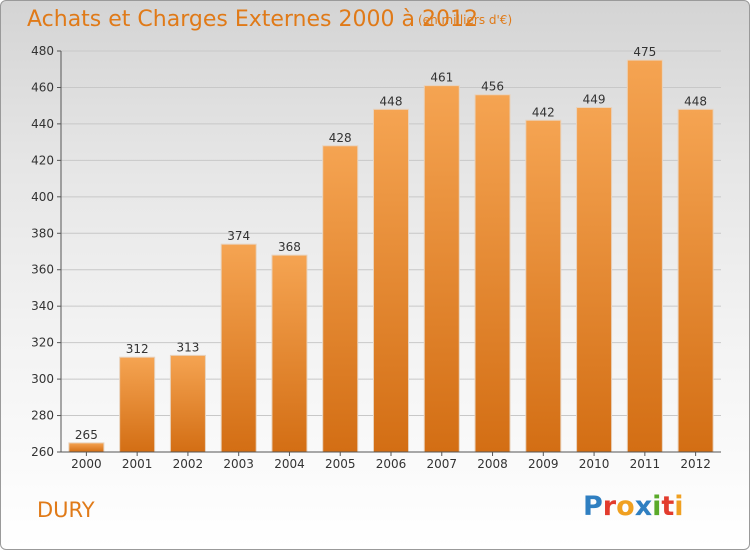  What do you see at coordinates (42, 379) in the screenshot?
I see `y-tick-label: 300` at bounding box center [42, 379].